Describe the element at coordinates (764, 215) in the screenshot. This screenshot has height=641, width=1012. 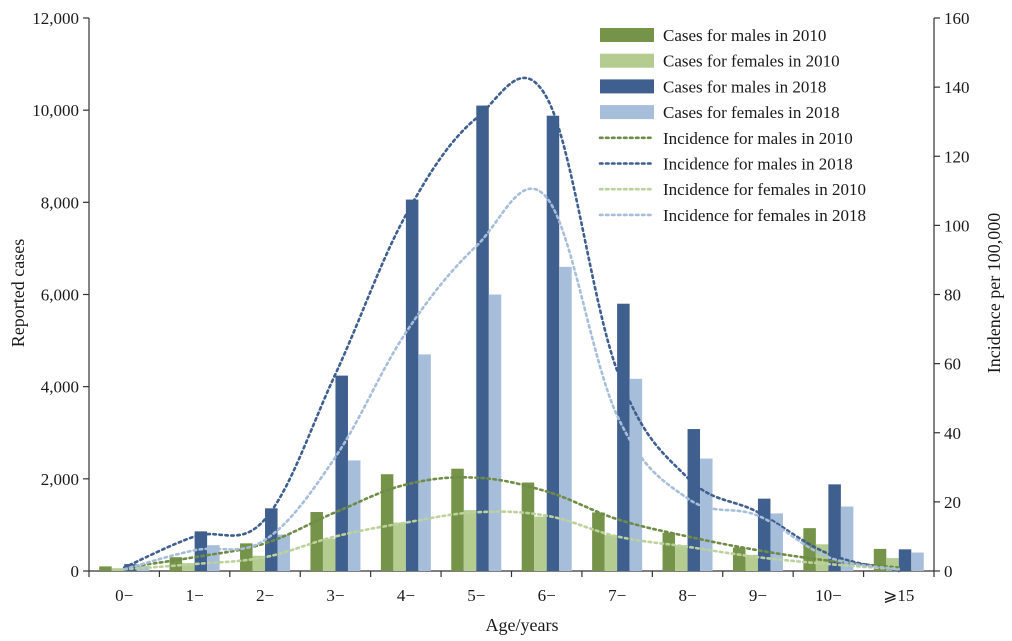
I see `legend-label: Incidence for females in 2018` at that location.